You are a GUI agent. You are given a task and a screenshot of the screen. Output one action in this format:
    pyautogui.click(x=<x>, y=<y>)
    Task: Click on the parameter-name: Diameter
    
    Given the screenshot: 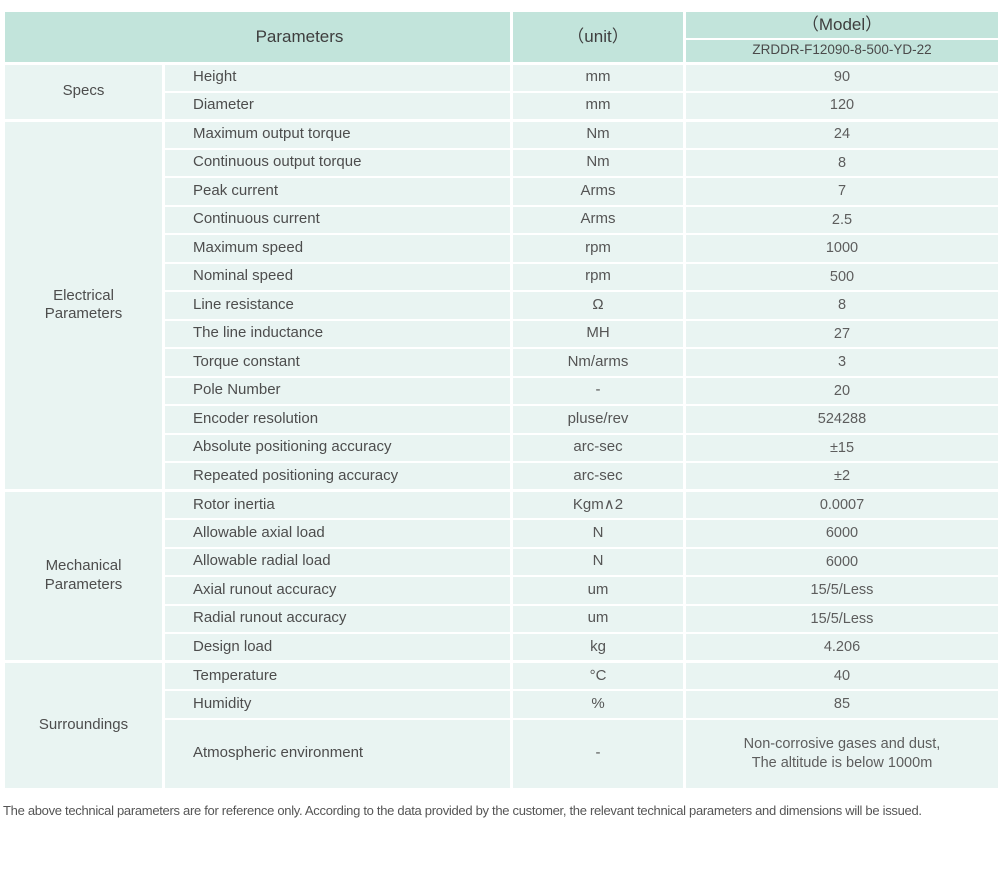 What is the action you would take?
    pyautogui.click(x=337, y=105)
    